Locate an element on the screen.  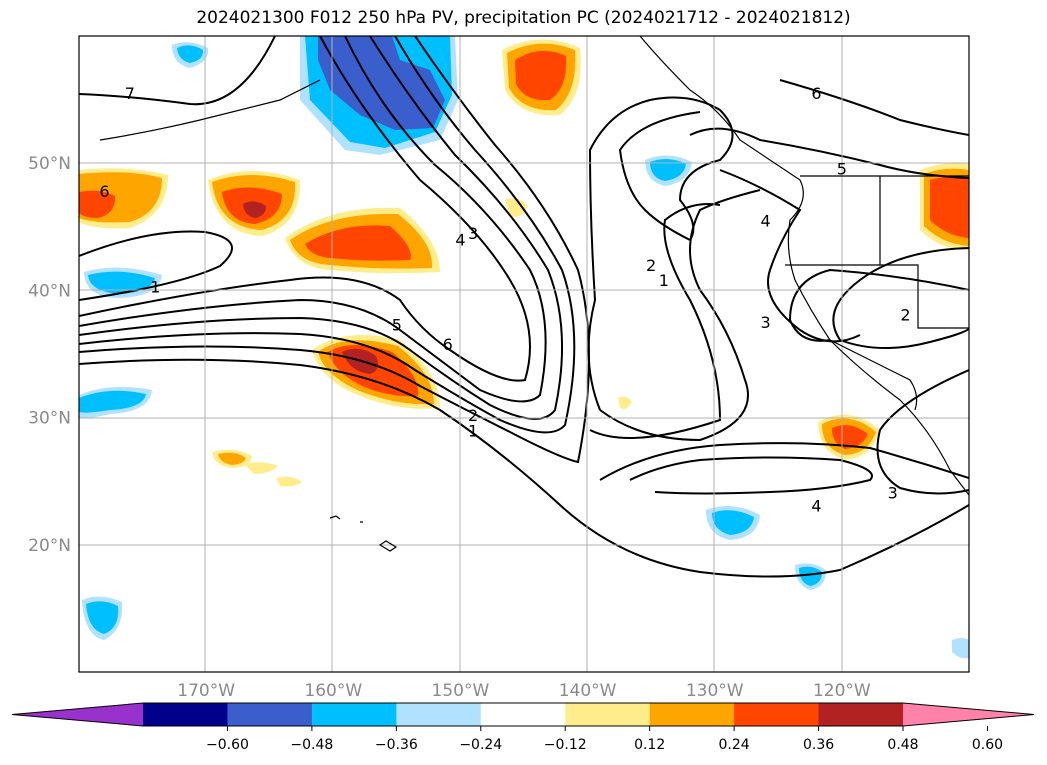
latitude-label: 50°N is located at coordinates (49, 164).